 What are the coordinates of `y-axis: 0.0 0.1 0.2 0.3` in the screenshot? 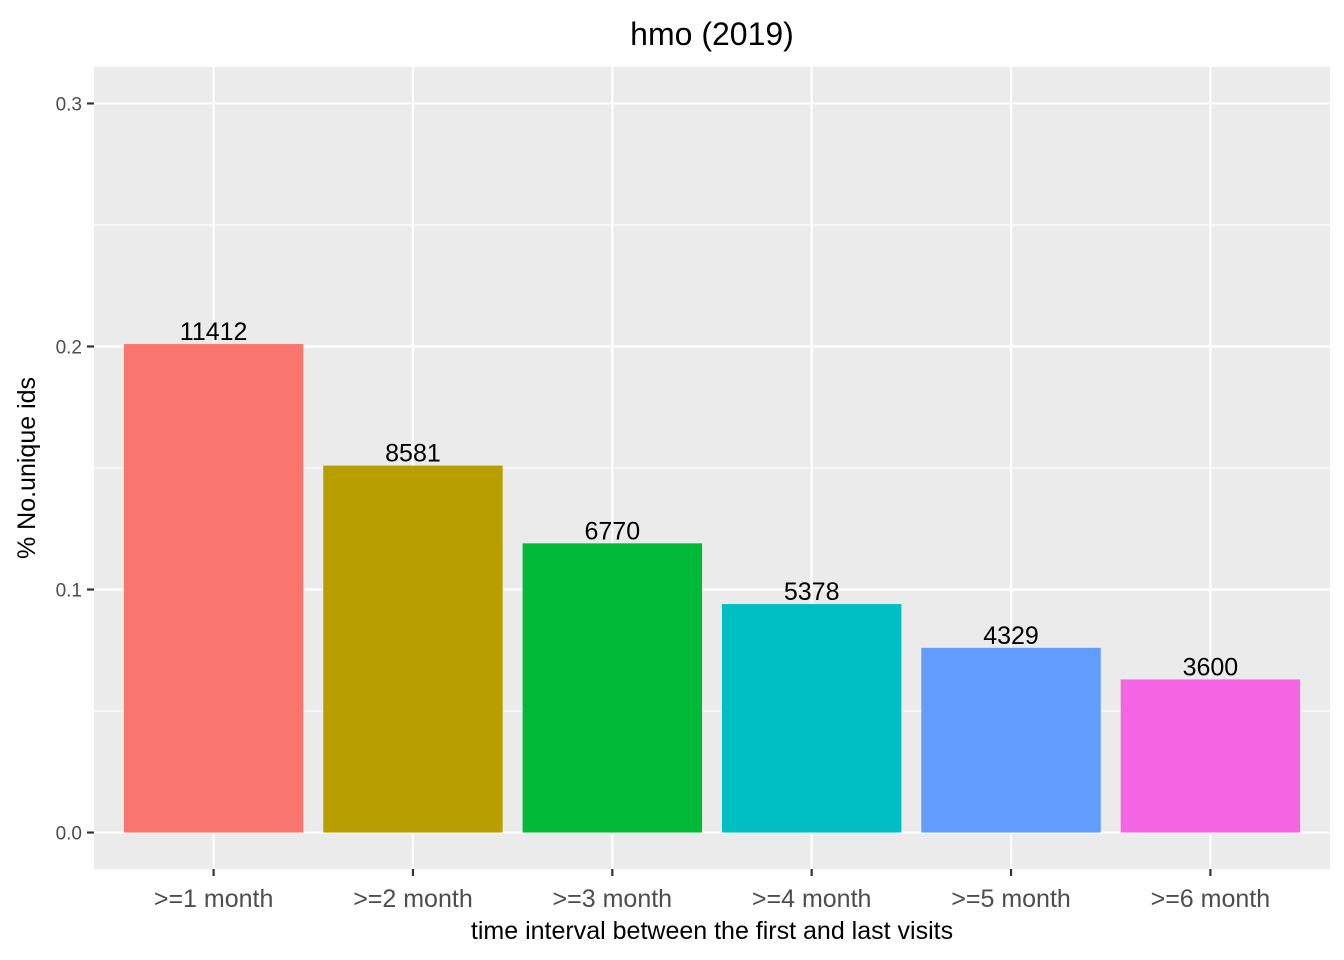 It's located at (75, 469).